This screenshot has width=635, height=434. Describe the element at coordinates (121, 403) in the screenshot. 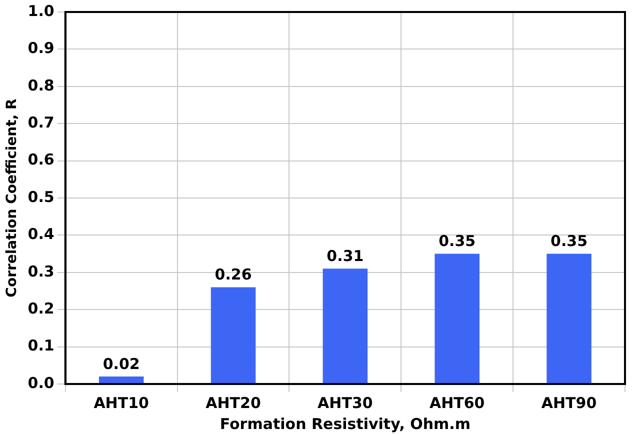

I see `x-tick-label: AHT10` at that location.